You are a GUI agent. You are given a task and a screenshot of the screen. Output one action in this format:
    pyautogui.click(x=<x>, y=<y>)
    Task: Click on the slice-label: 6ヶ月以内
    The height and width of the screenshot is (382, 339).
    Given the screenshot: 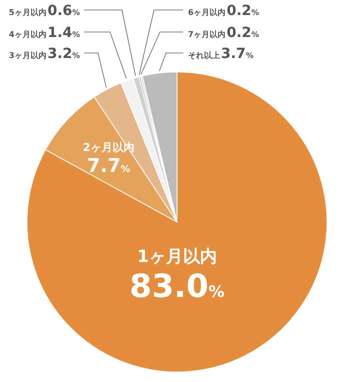 What is the action you would take?
    pyautogui.click(x=207, y=12)
    